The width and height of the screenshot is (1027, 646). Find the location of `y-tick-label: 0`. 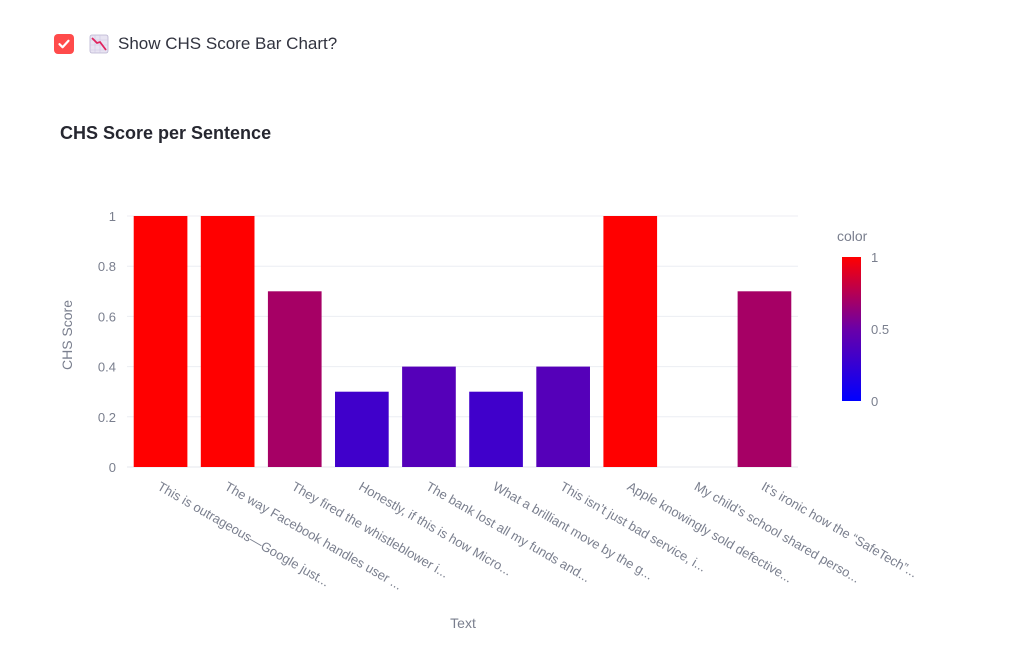

y-tick-label: 0 is located at coordinates (112, 467).